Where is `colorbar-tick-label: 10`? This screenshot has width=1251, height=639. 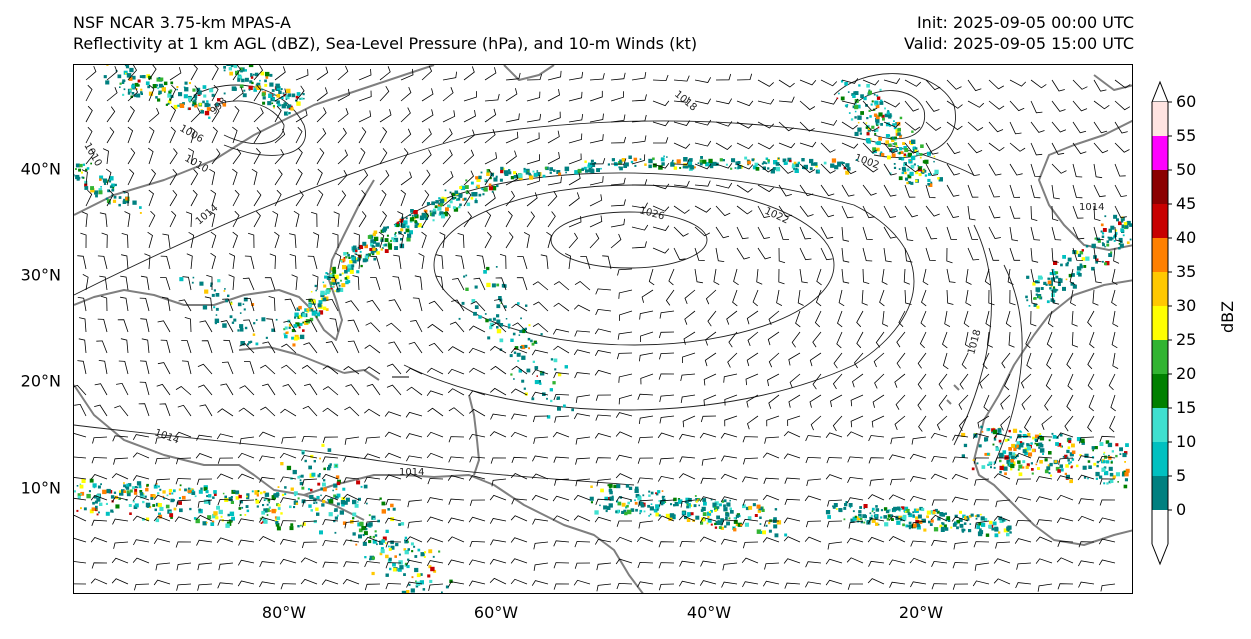
colorbar-tick-label: 10 is located at coordinates (1186, 441).